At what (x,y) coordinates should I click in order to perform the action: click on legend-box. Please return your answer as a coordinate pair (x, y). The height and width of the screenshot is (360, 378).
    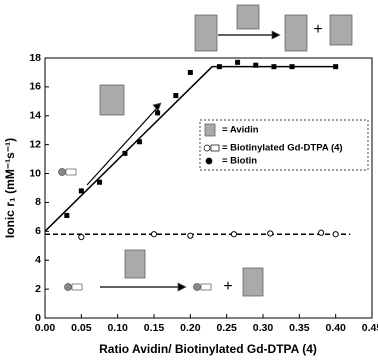
    Looking at the image, I should click on (284, 145).